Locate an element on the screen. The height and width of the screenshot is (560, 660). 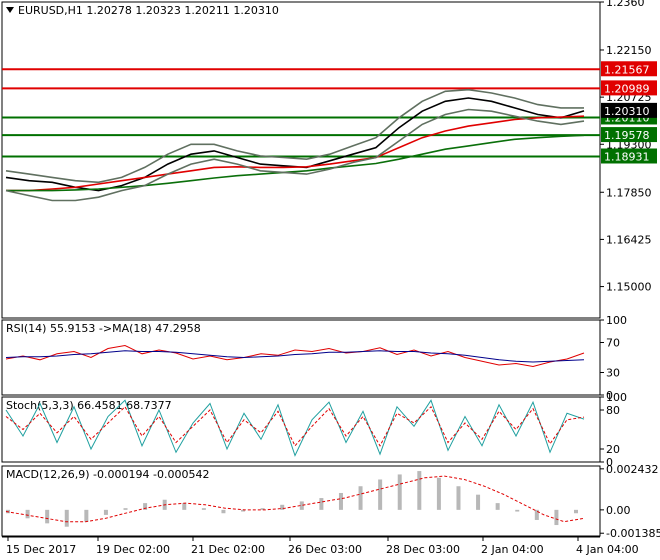
x-tick-label: 19 Dec 02:00 is located at coordinates (133, 549).